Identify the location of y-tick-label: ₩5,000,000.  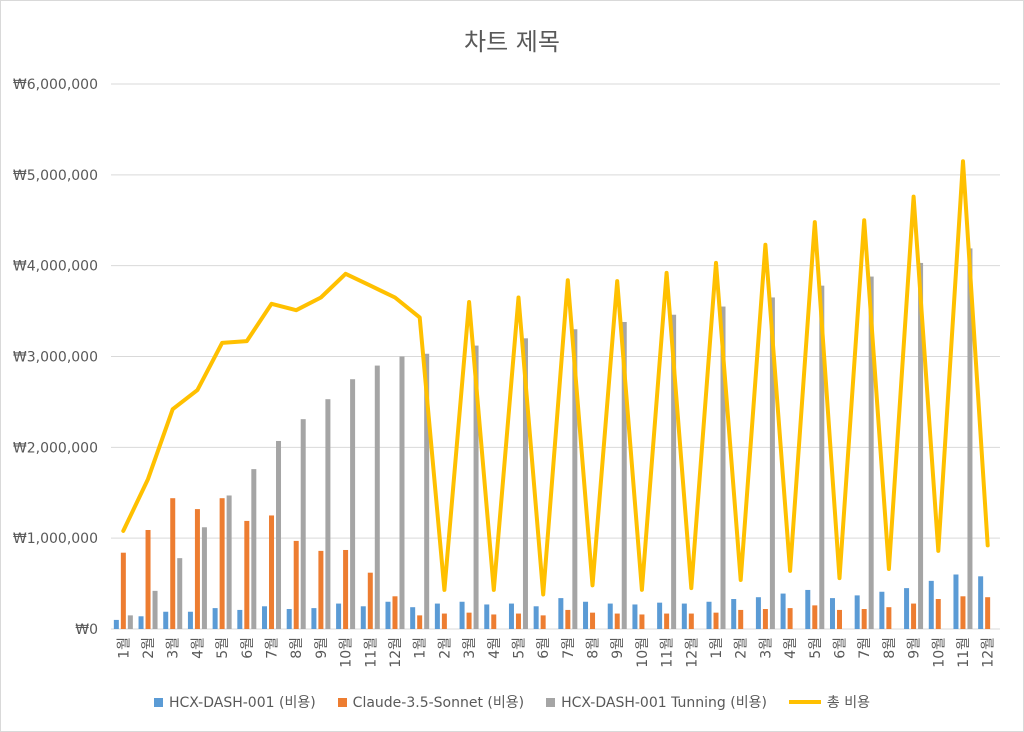
(55, 176).